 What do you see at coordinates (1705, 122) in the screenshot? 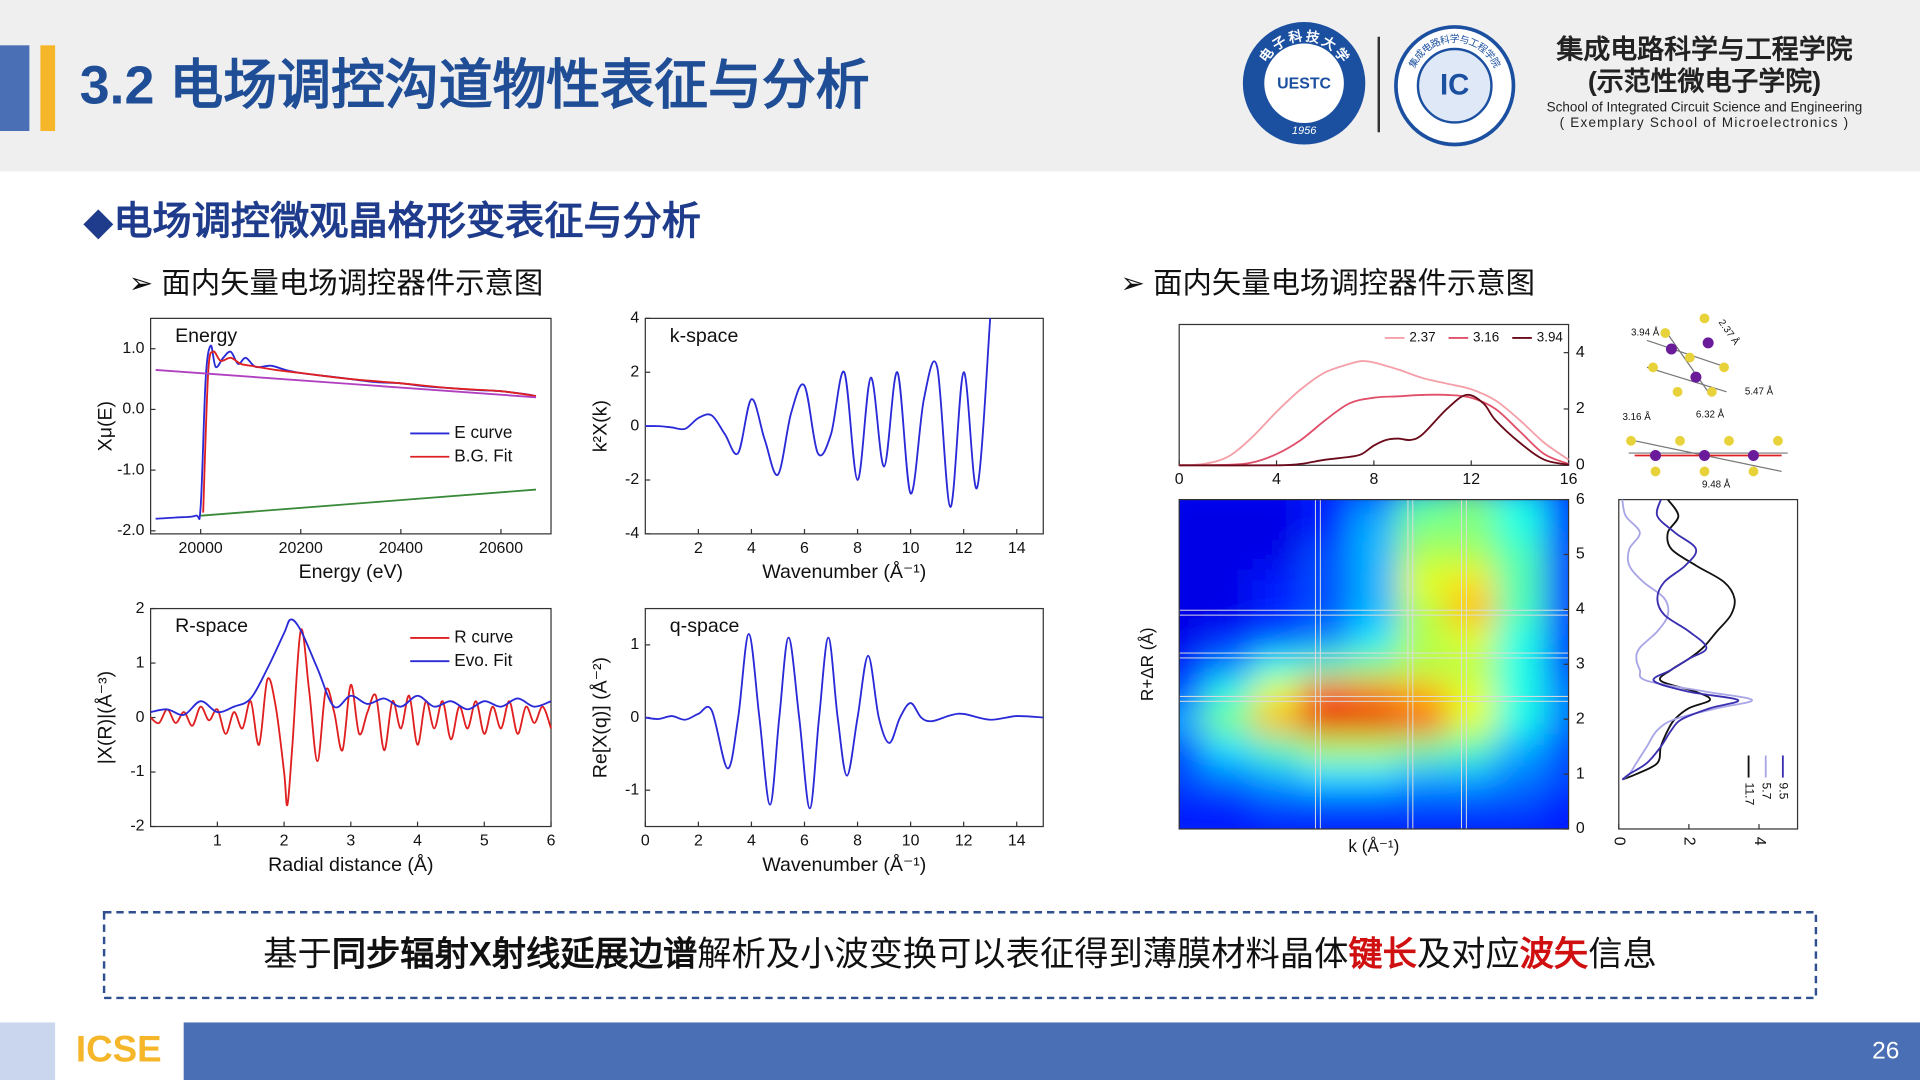
I see `school-en-sub: ( Exemplary School of Microelectronics )` at bounding box center [1705, 122].